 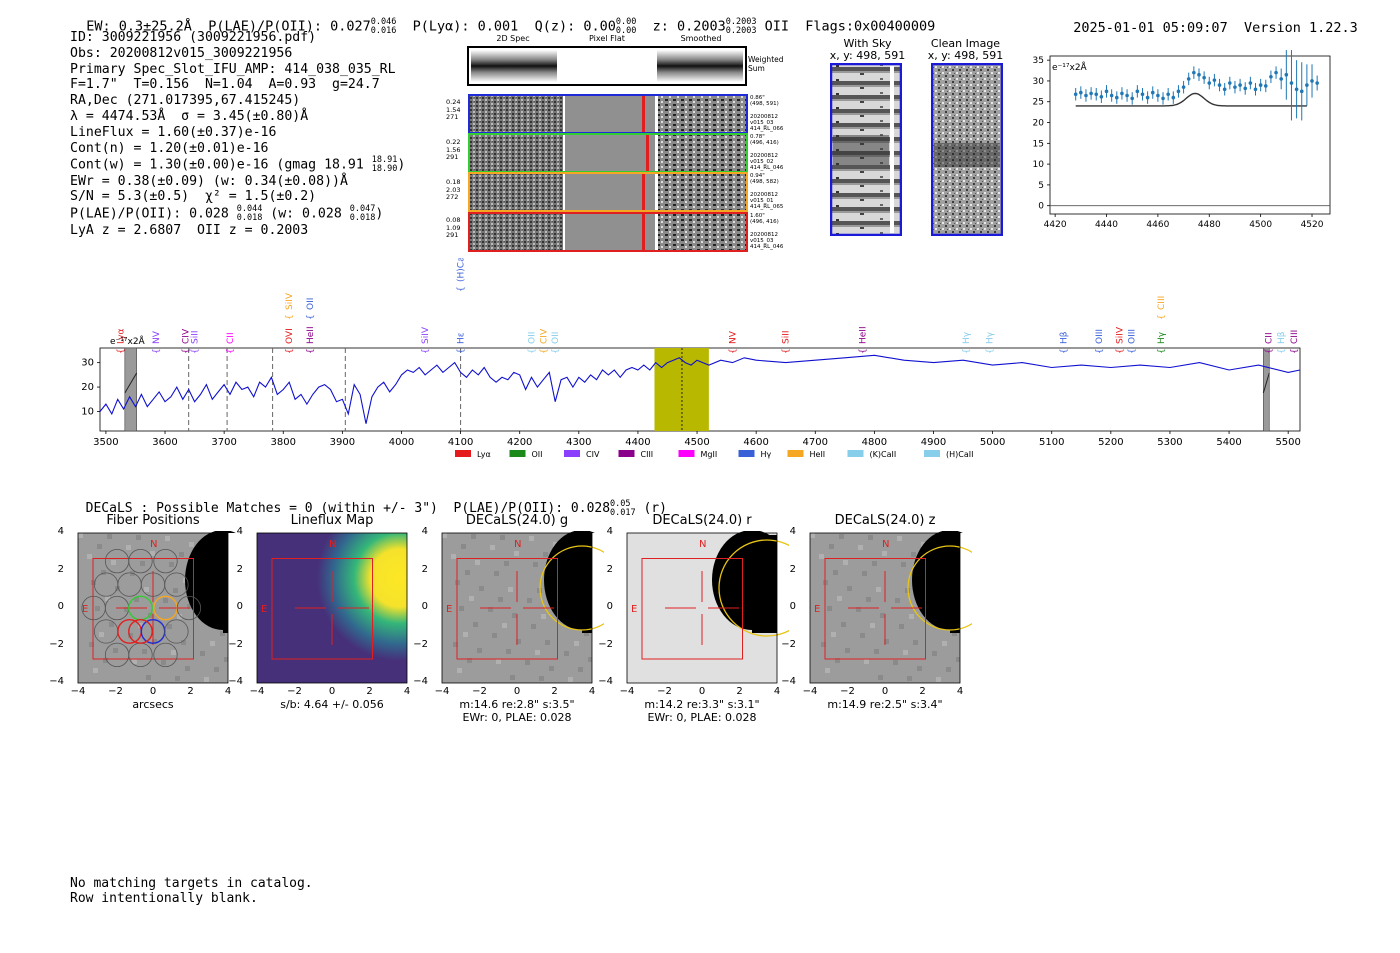 What do you see at coordinates (766, 454) in the screenshot?
I see `legend-label: Hγ` at bounding box center [766, 454].